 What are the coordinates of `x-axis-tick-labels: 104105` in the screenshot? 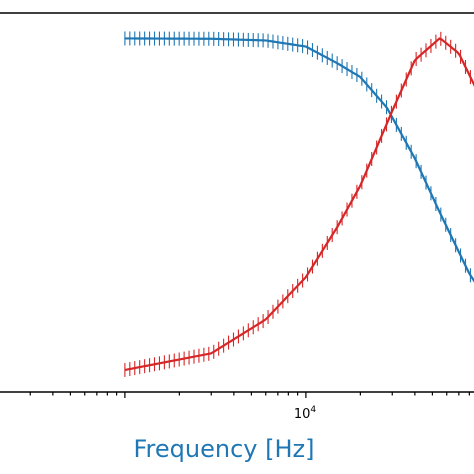 It's located at (305, 413).